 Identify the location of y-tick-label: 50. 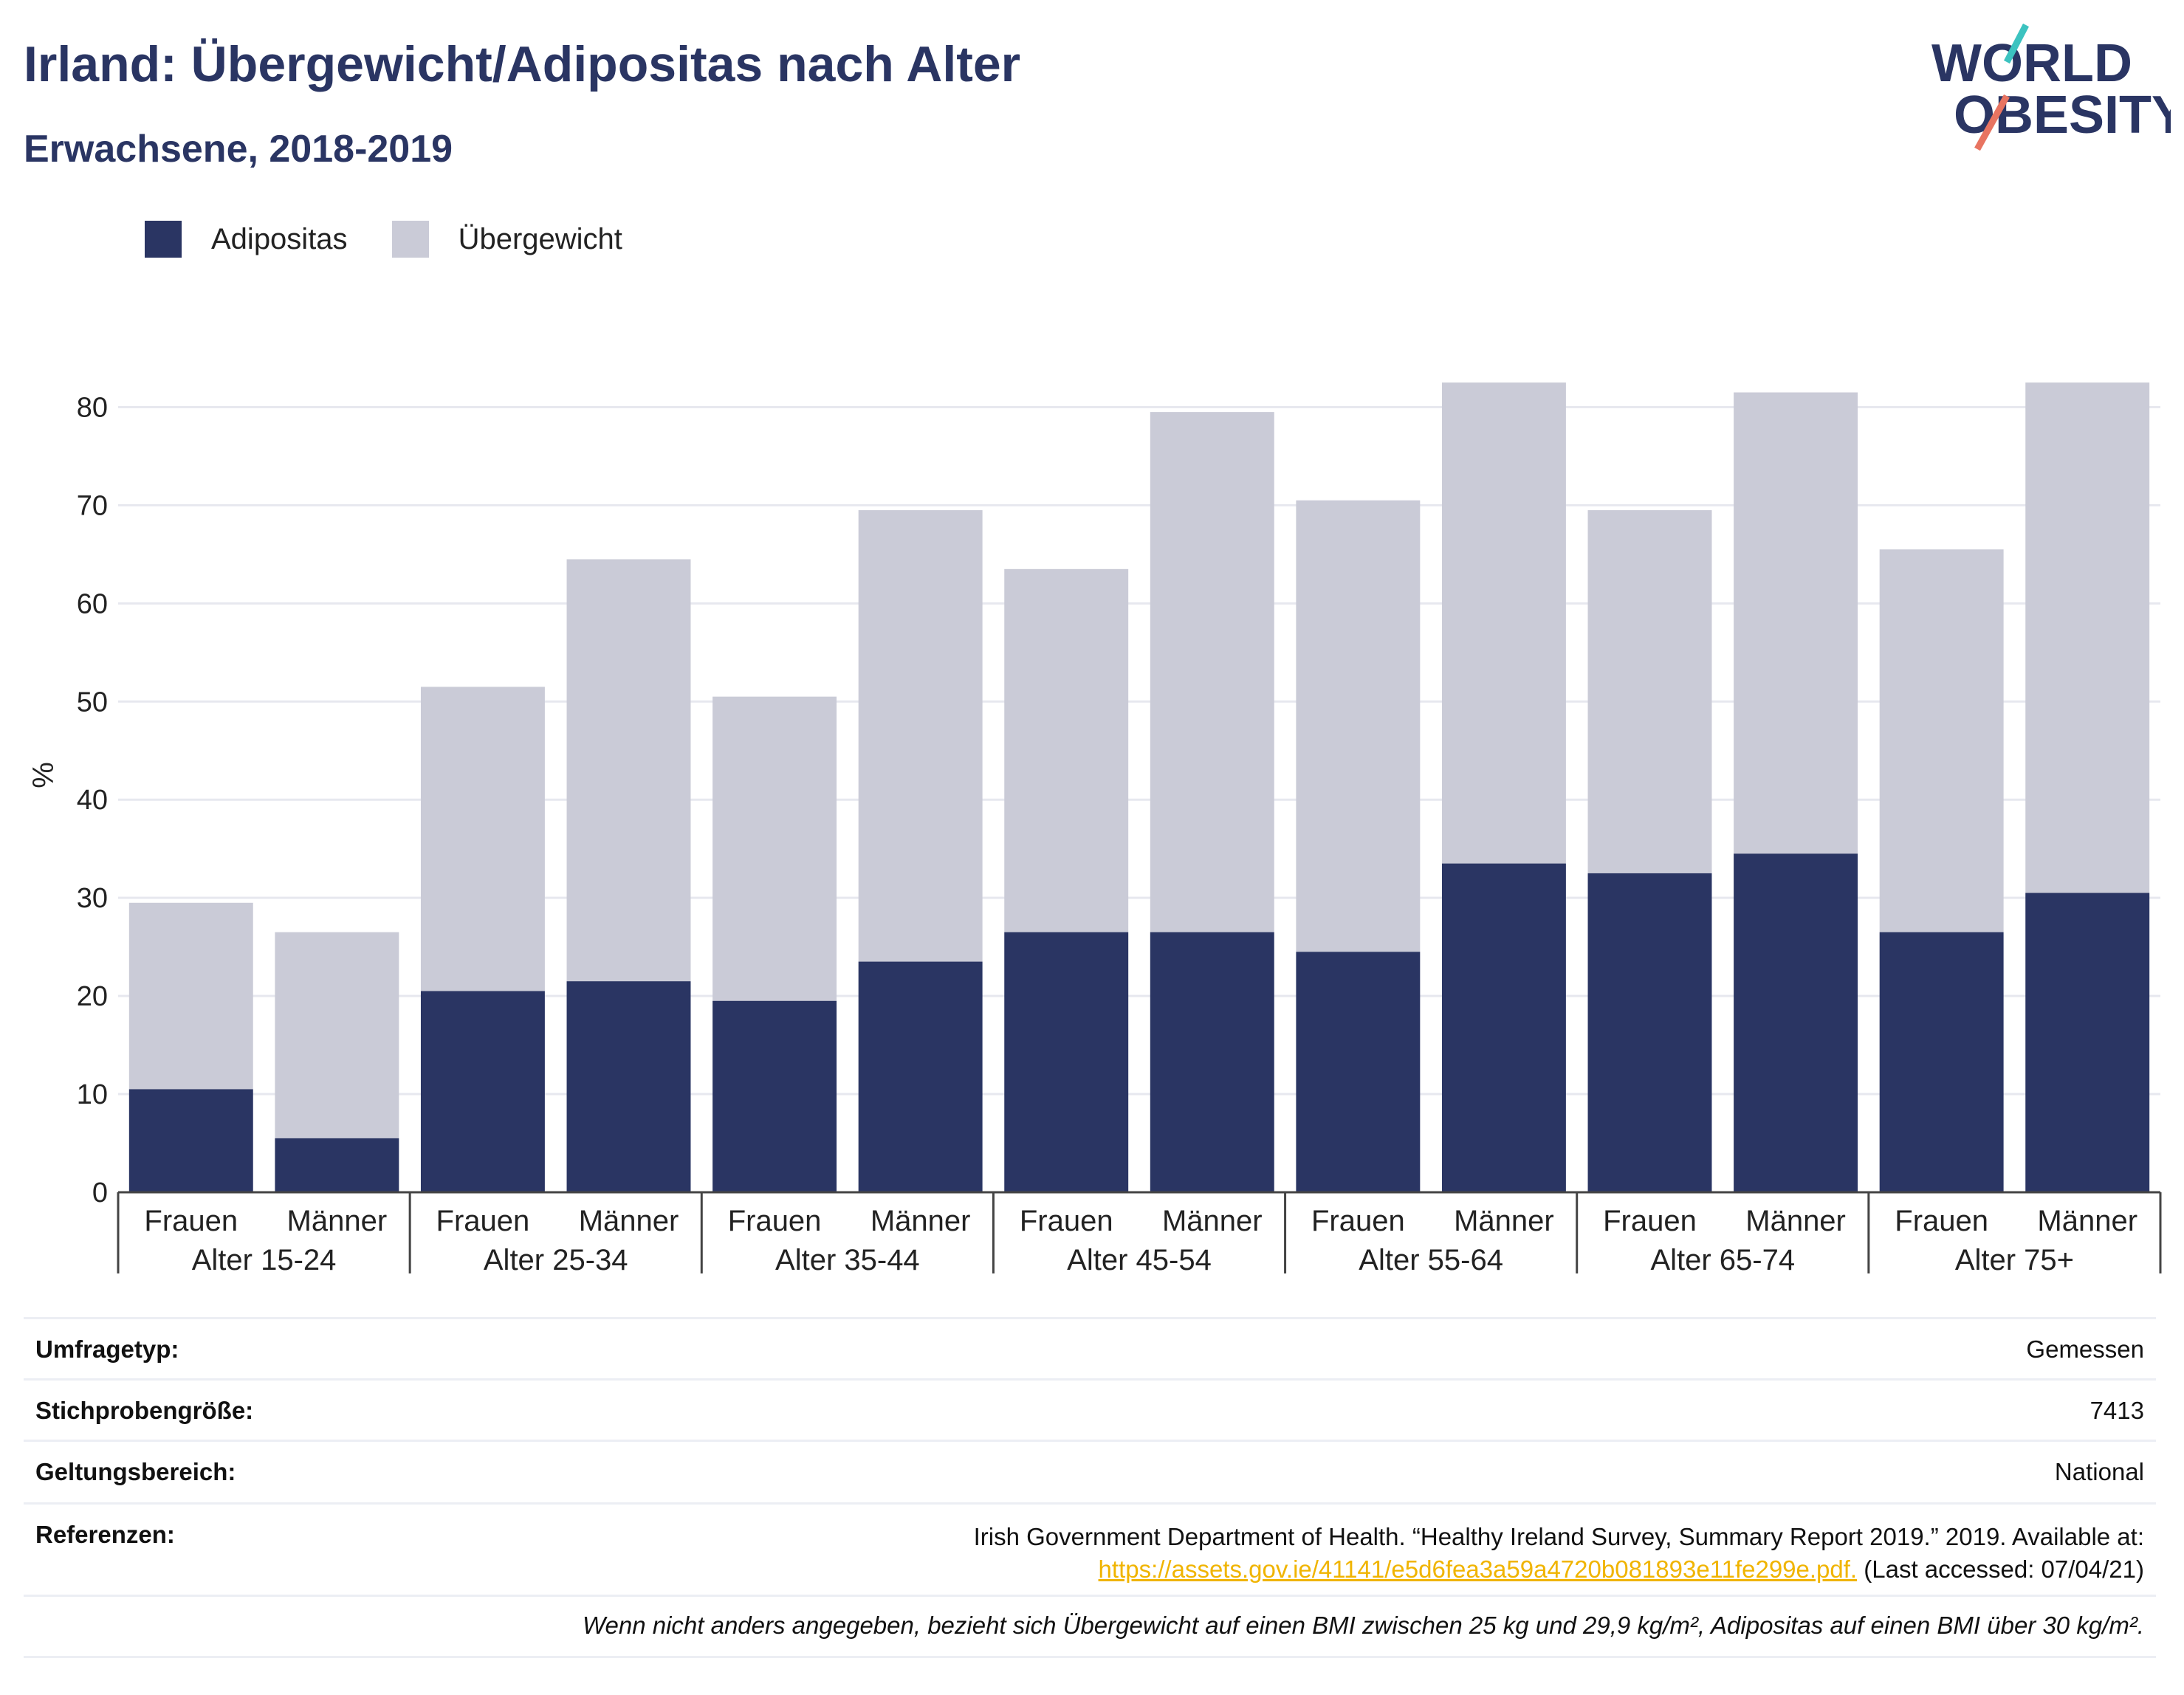
(93, 702).